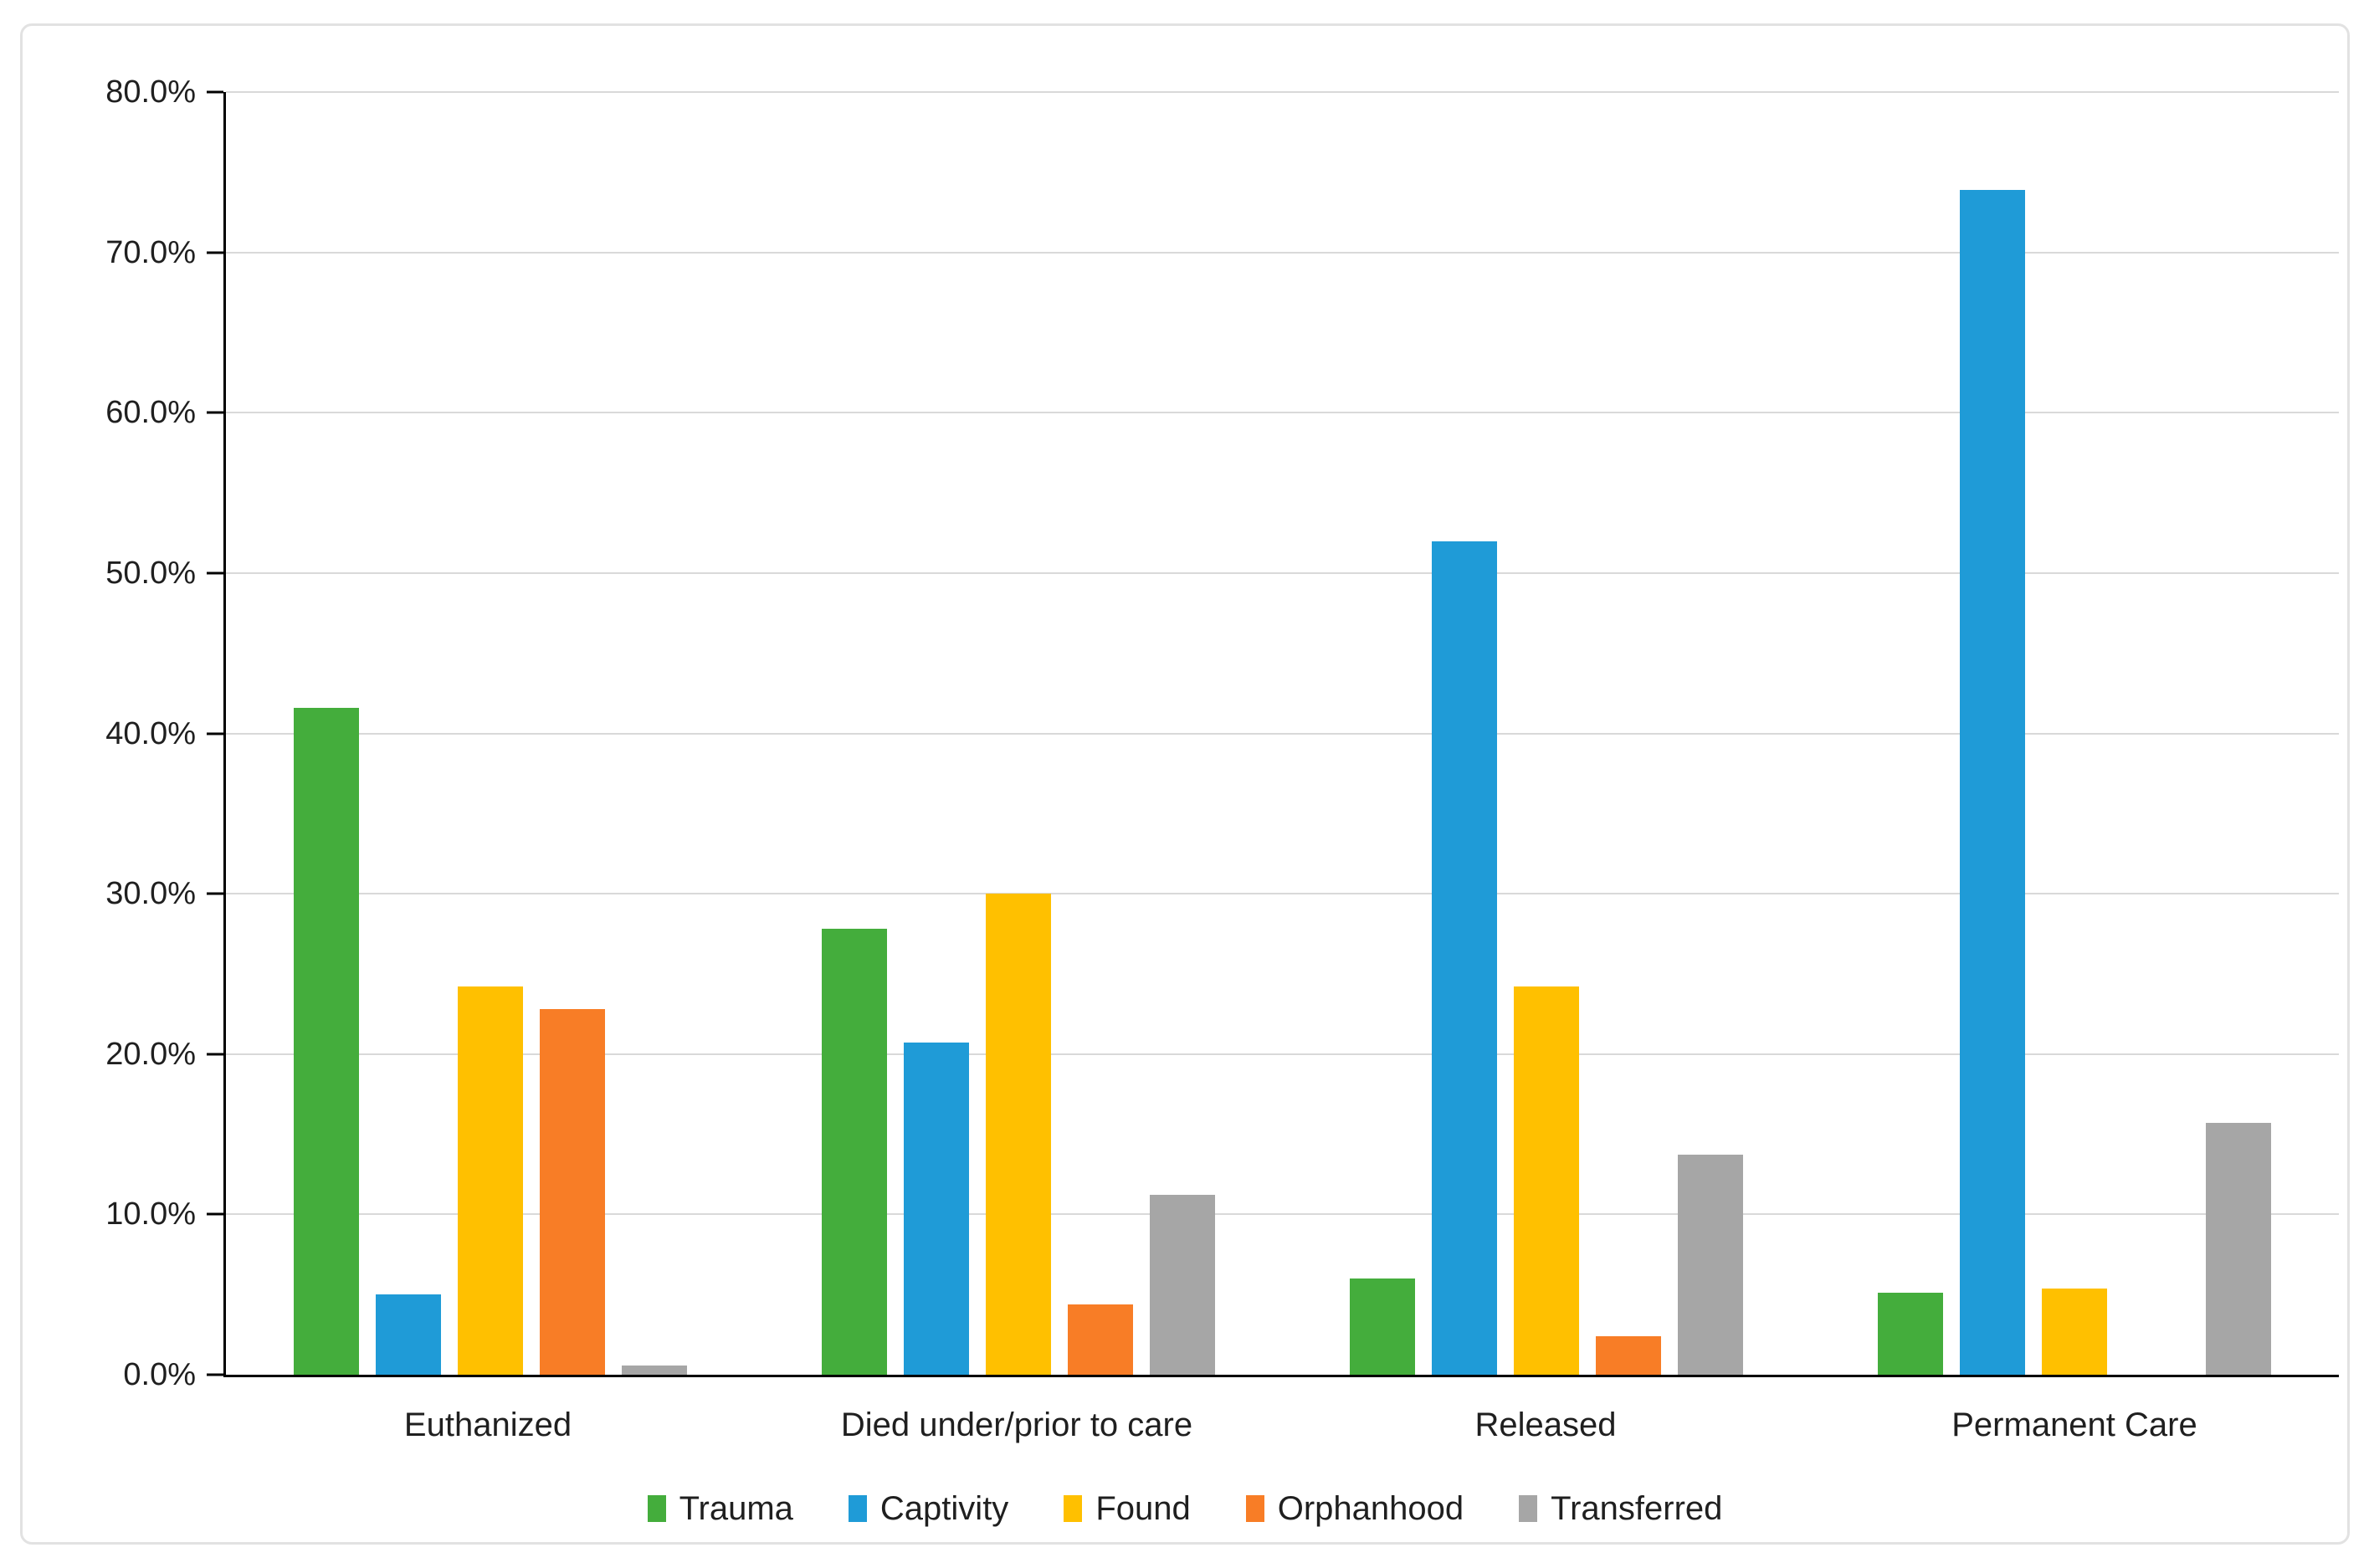 This screenshot has width=2369, height=1568. Describe the element at coordinates (487, 1425) in the screenshot. I see `x-axis-label-0: Euthanized` at that location.